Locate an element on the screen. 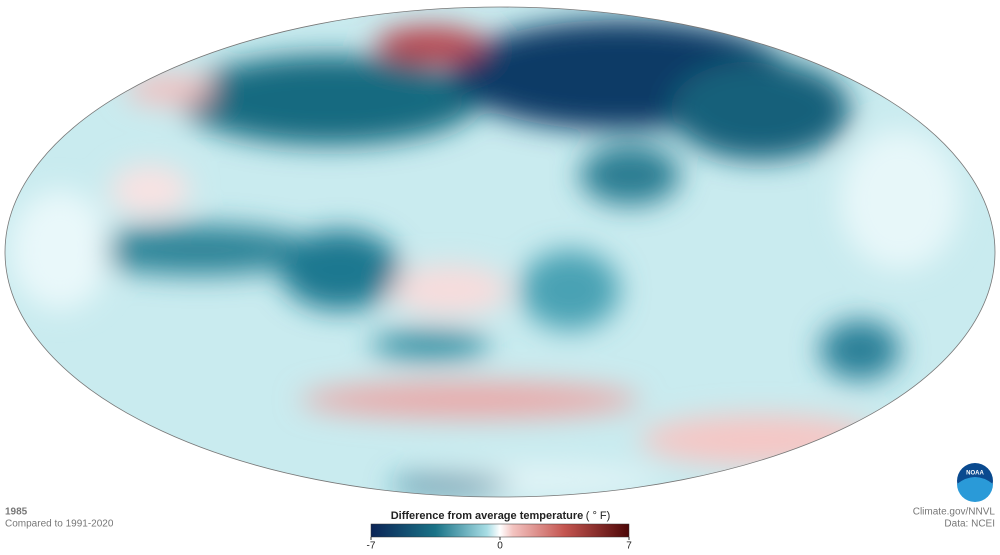 Image resolution: width=1000 pixels, height=555 pixels. credit-data: Data: NCEI is located at coordinates (969, 524).